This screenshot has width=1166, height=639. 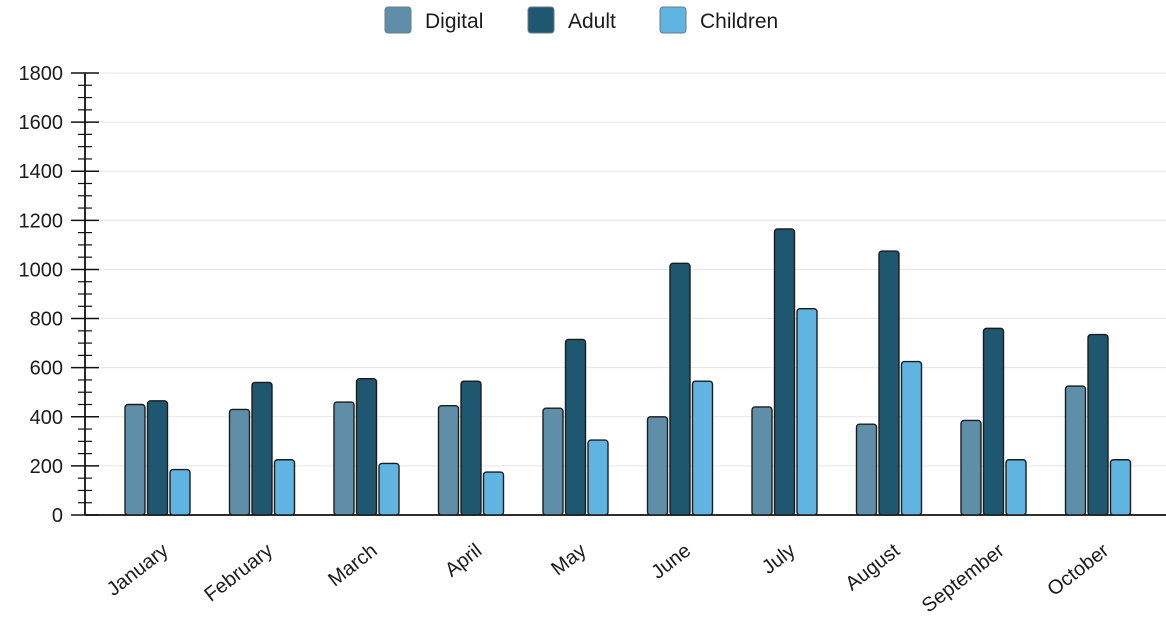 I want to click on bar-digital-may, so click(x=553, y=461).